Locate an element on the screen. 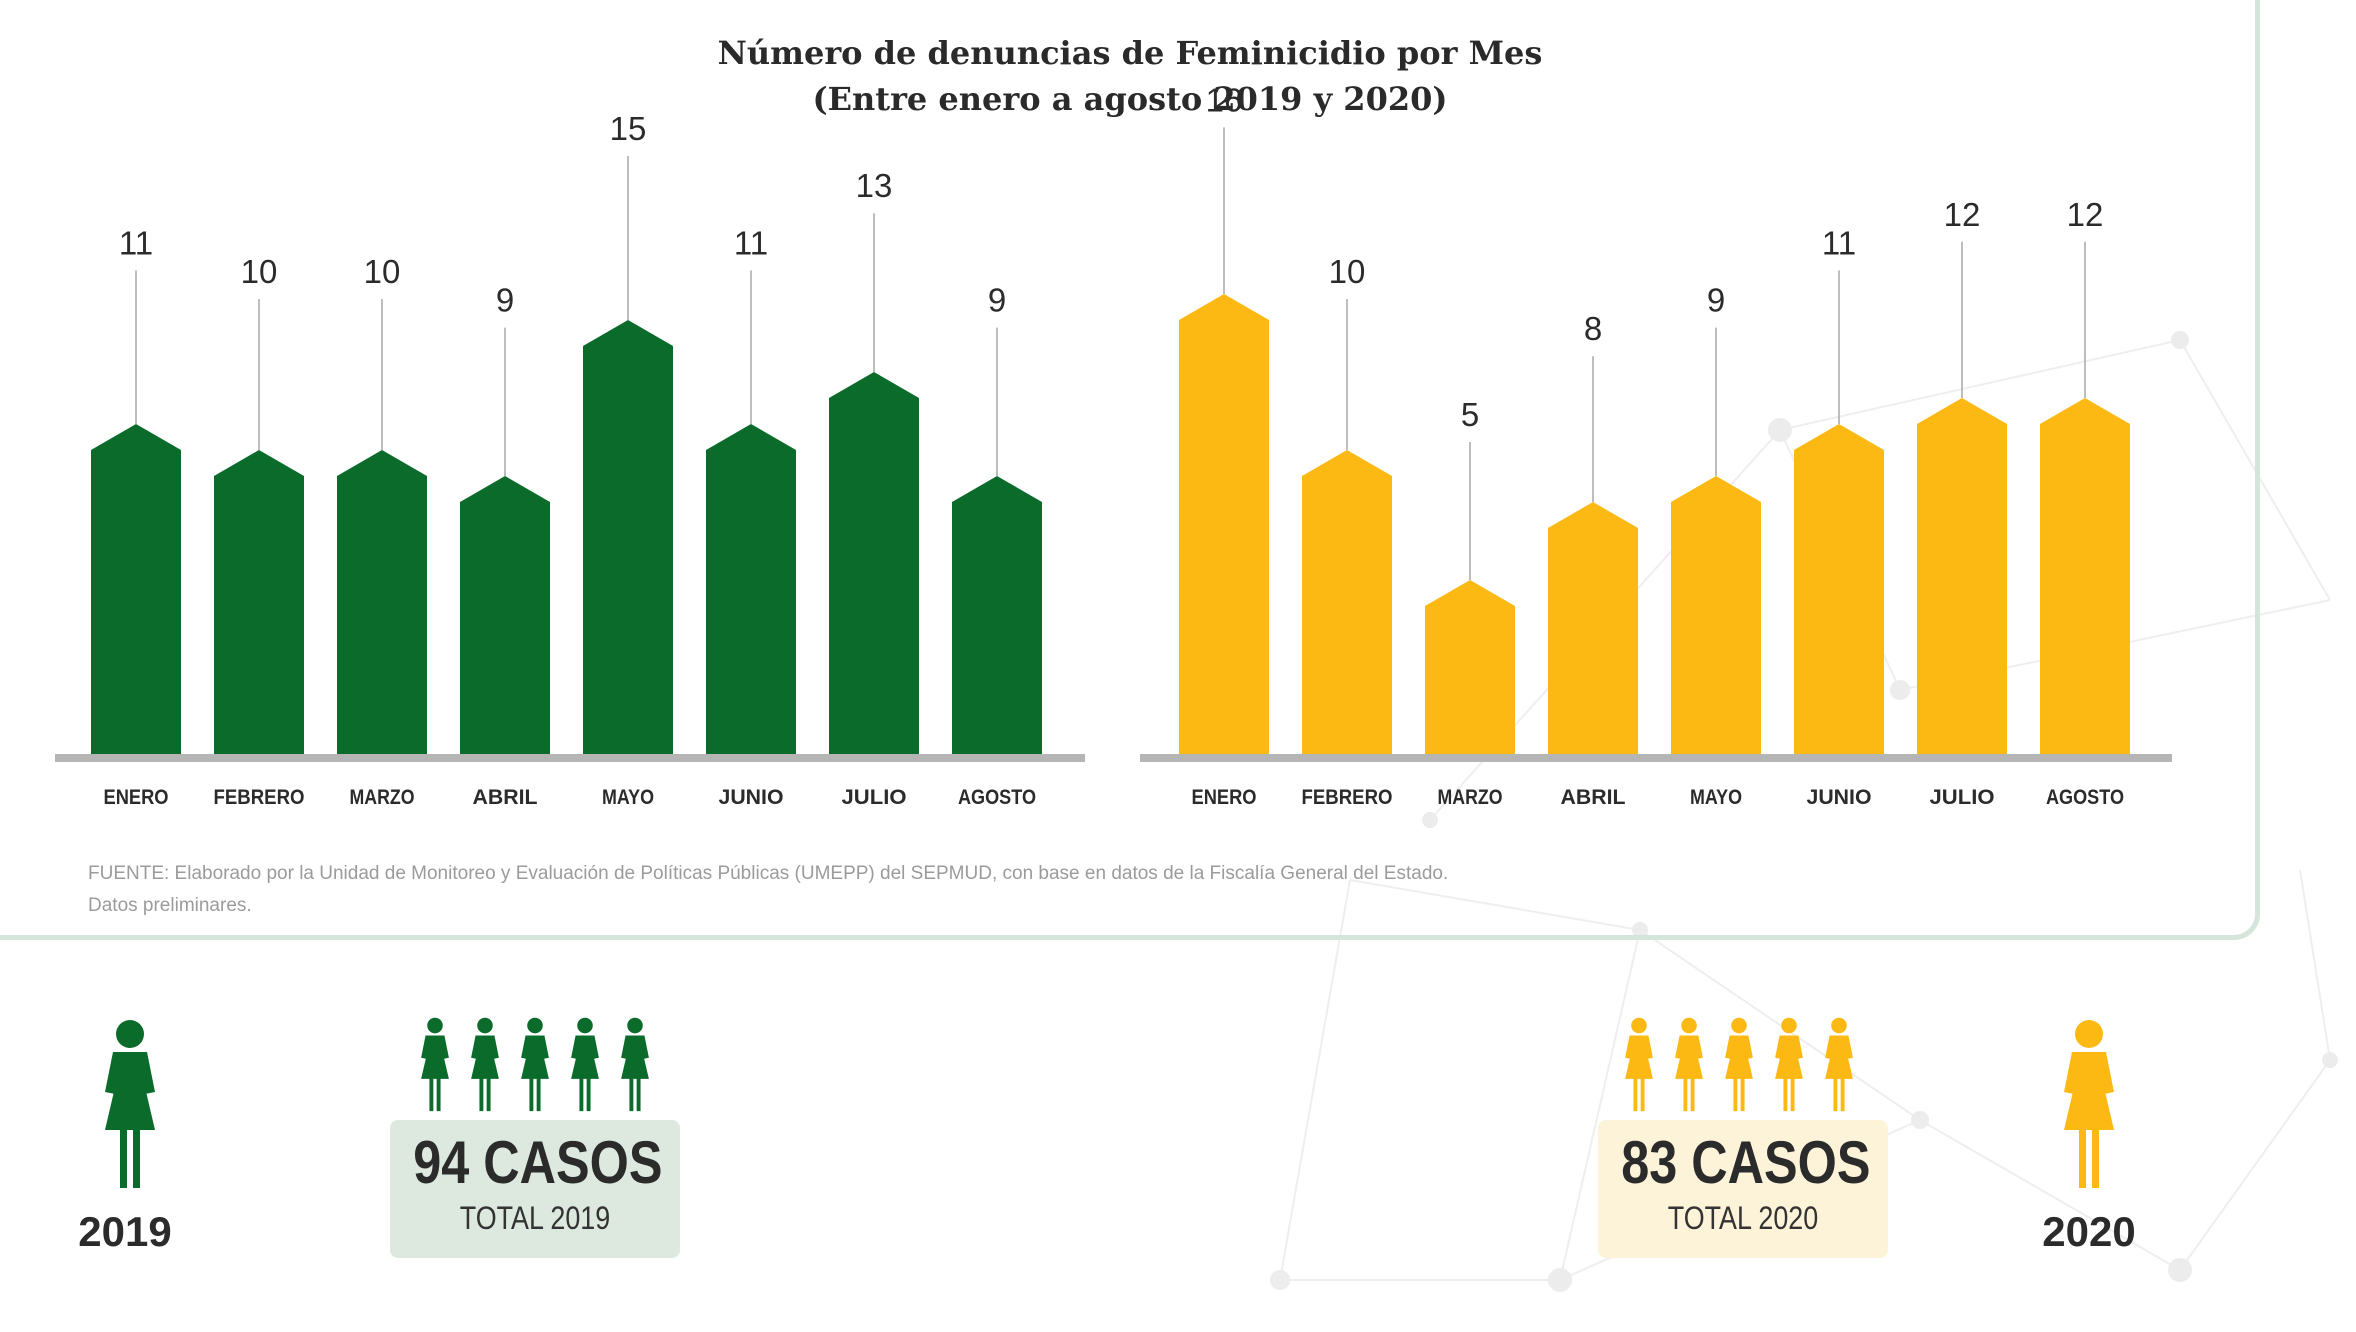 The width and height of the screenshot is (2356, 1332). value-label-2019-marzo: 10 is located at coordinates (382, 271).